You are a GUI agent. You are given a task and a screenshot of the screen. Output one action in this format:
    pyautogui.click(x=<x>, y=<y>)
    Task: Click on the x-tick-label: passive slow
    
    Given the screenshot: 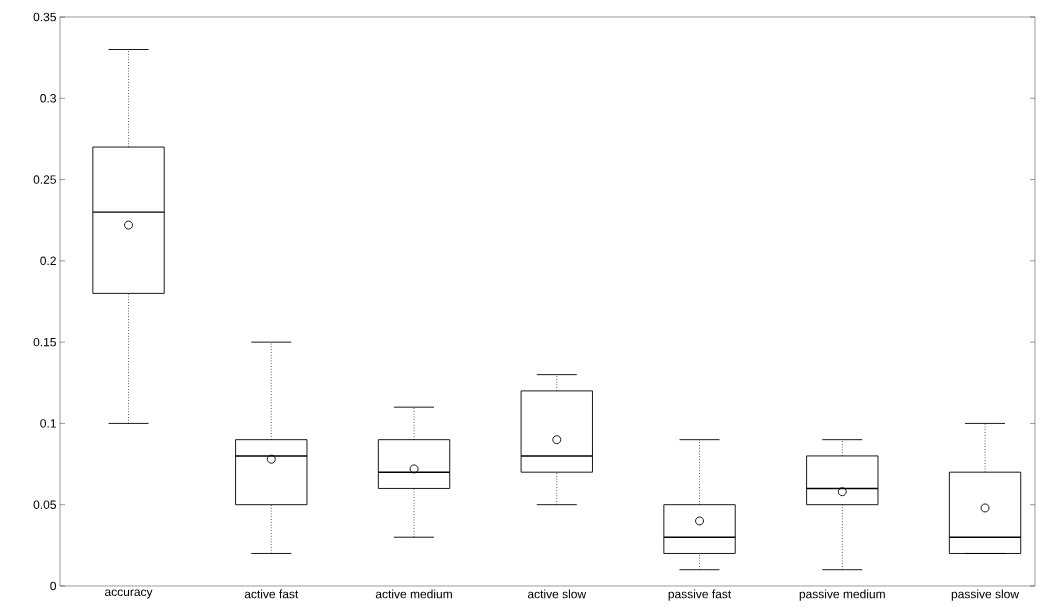 What is the action you would take?
    pyautogui.click(x=985, y=595)
    